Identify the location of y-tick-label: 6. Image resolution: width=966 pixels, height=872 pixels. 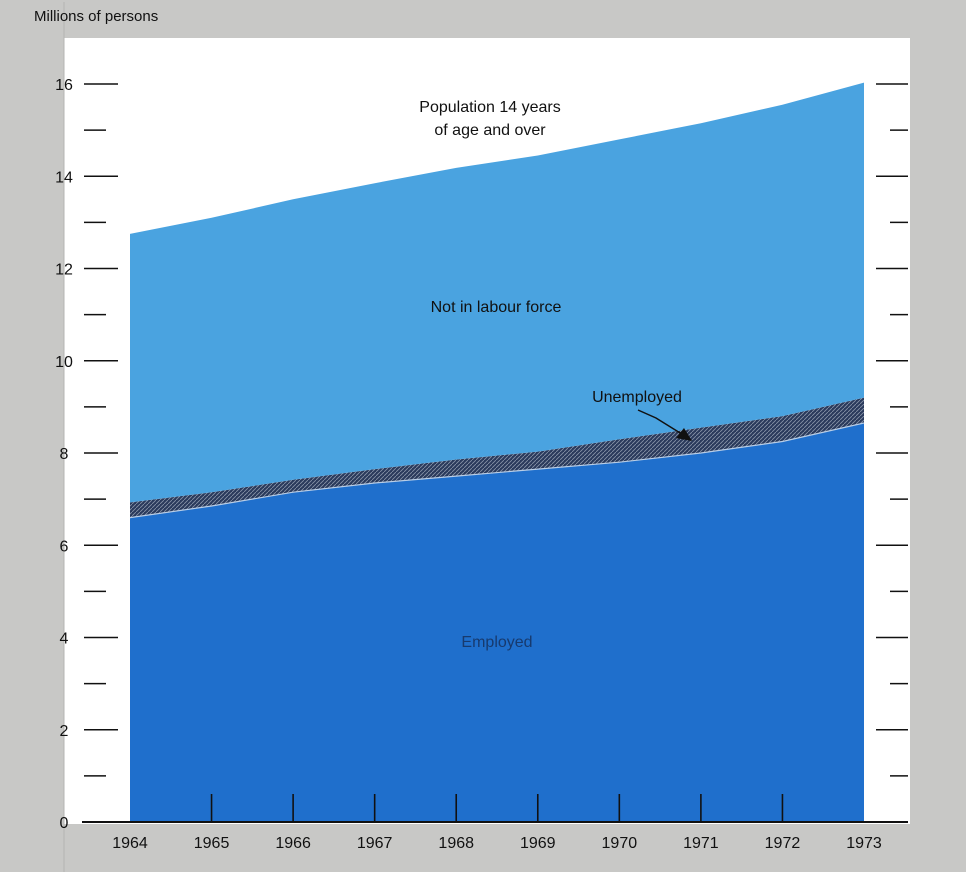
(64, 546).